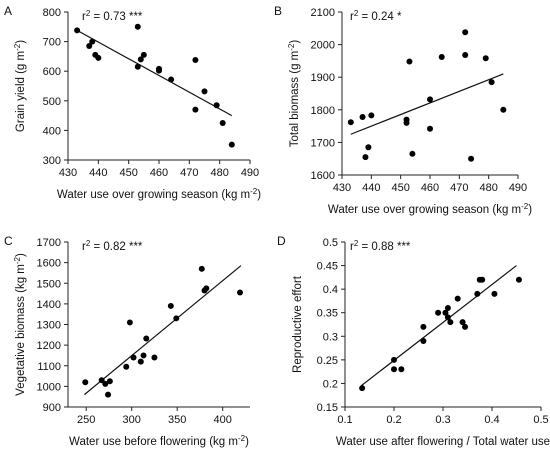 The width and height of the screenshot is (550, 452). What do you see at coordinates (371, 188) in the screenshot?
I see `x-tick-label: 440` at bounding box center [371, 188].